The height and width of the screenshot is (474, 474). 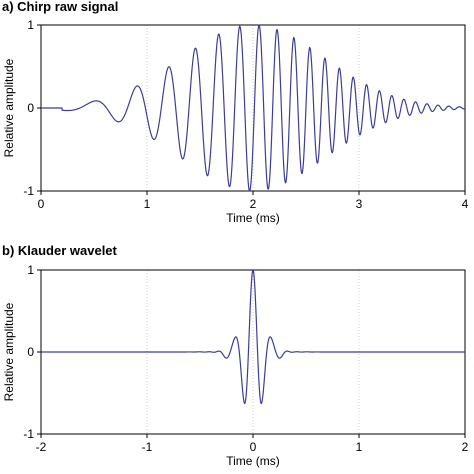 I want to click on x-tick-label: 3, so click(x=359, y=204).